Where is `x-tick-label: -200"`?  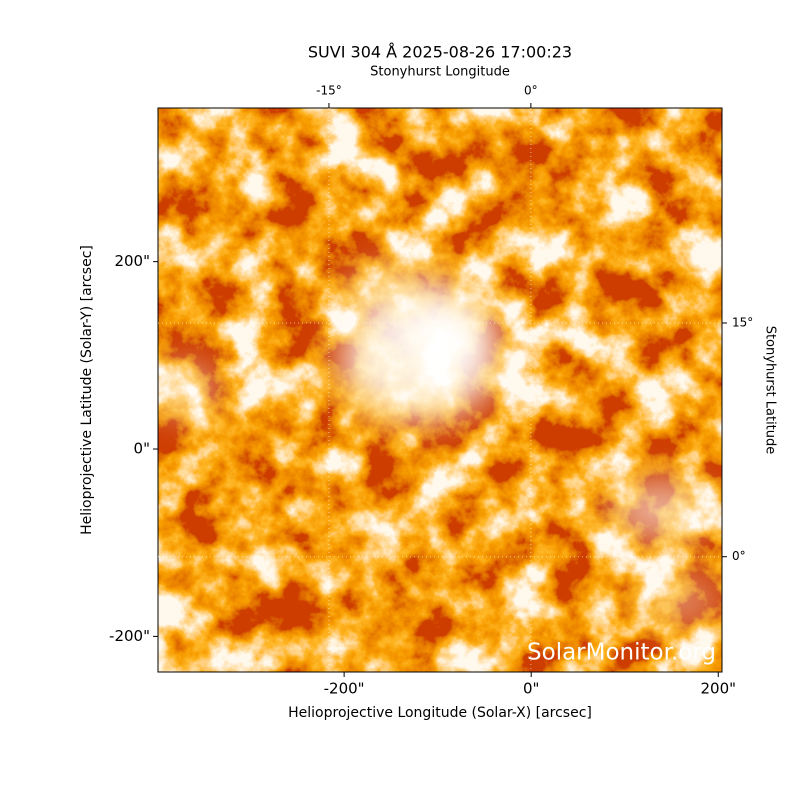
x-tick-label: -200" is located at coordinates (344, 689).